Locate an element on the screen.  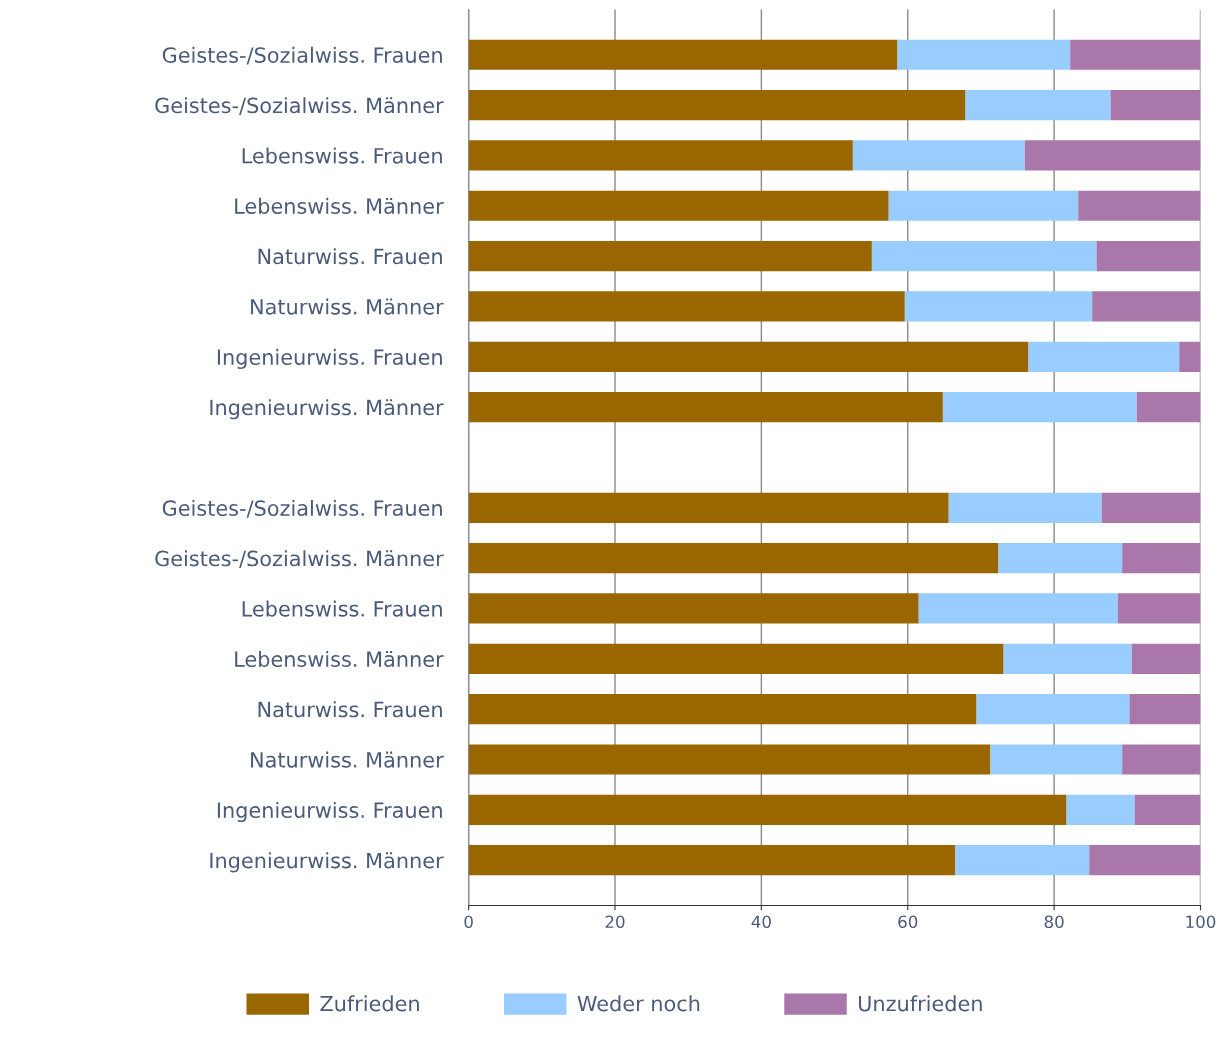
x-tick-label: 60 is located at coordinates (908, 922).